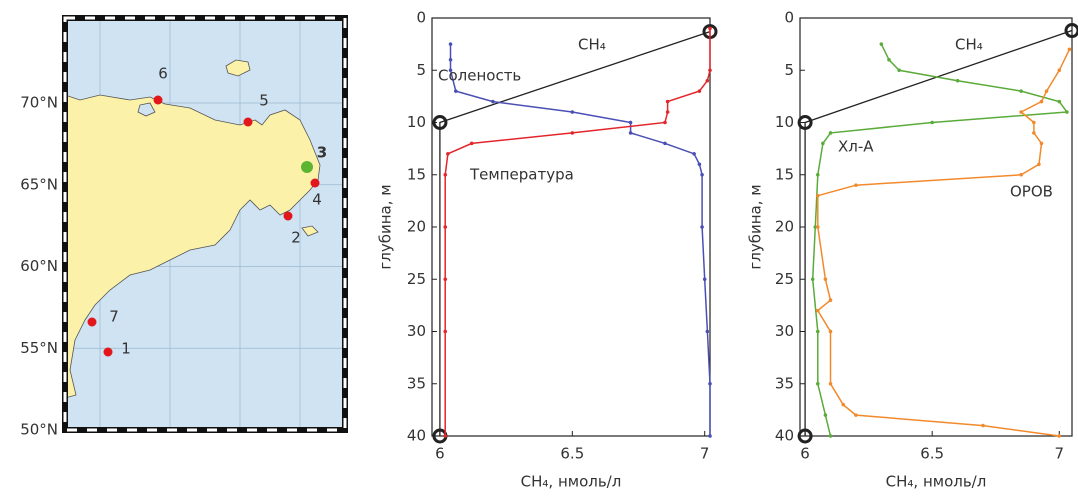 The width and height of the screenshot is (1078, 497). I want to click on y-tick-label: 30, so click(416, 331).